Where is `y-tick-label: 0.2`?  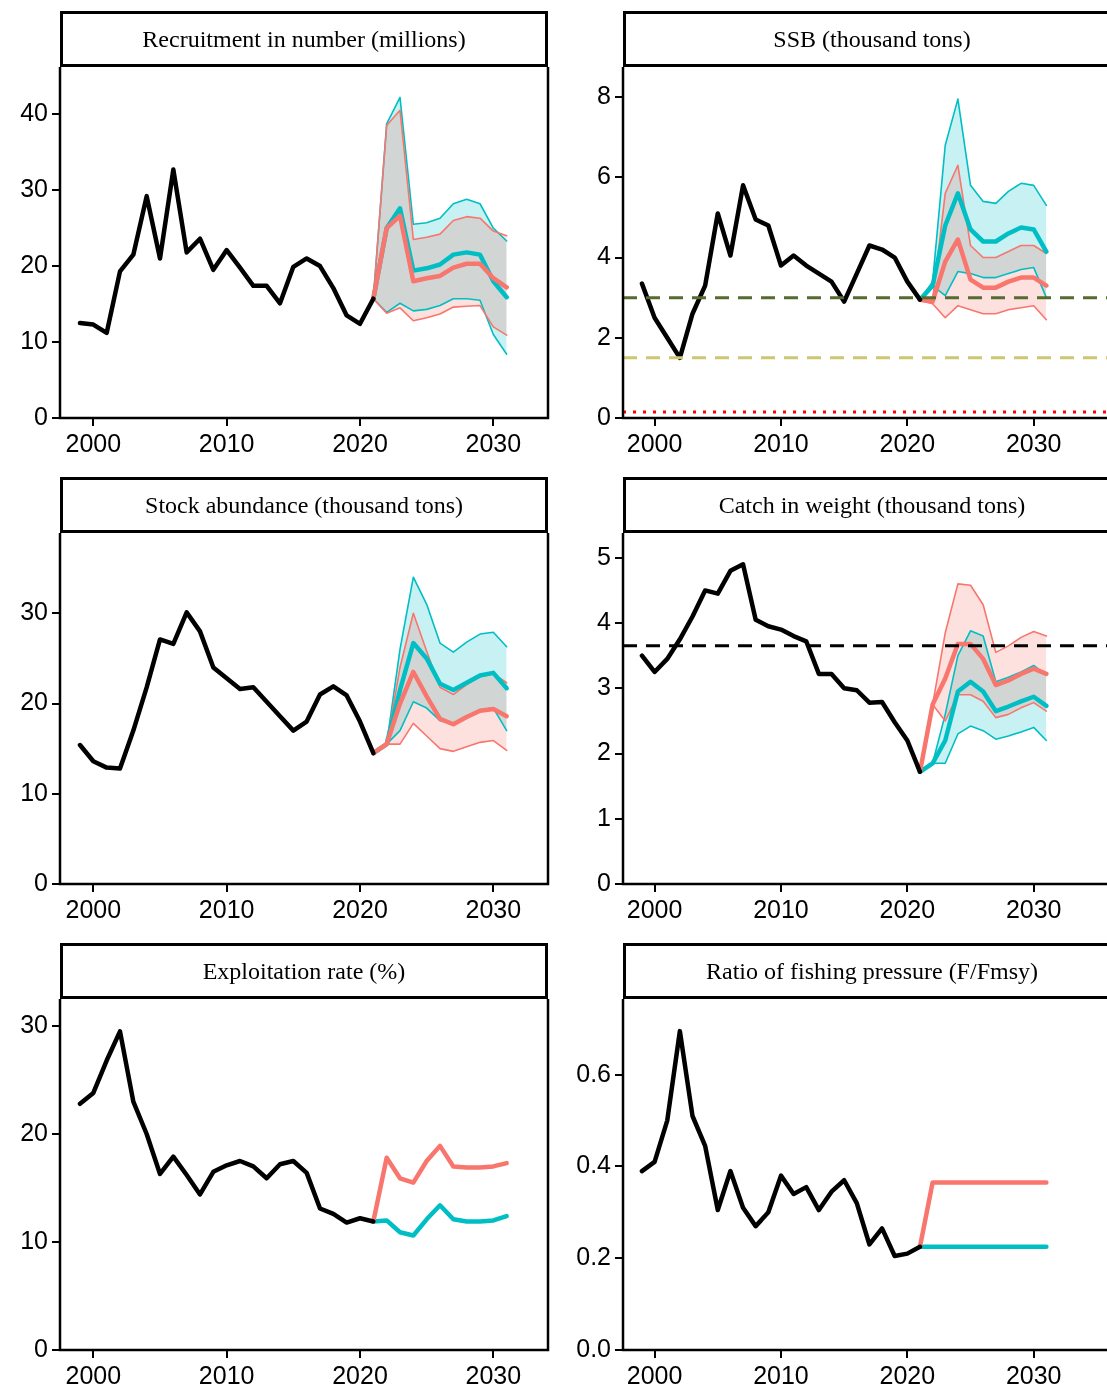 y-tick-label: 0.2 is located at coordinates (593, 1256).